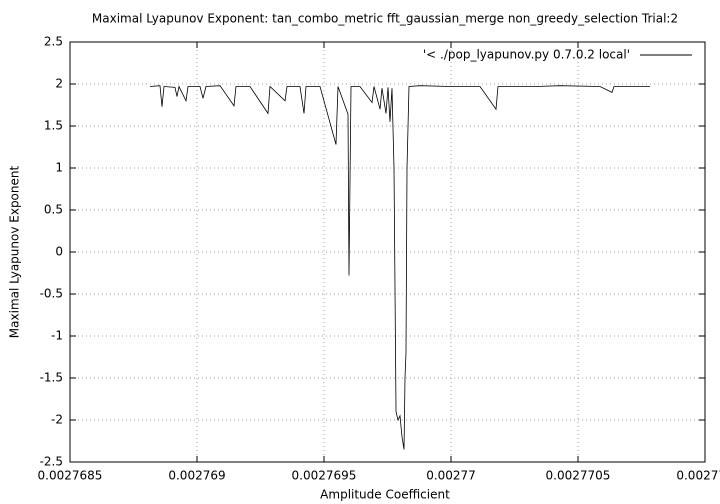 The image size is (720, 504). What do you see at coordinates (57, 336) in the screenshot?
I see `y-tick-label: -1` at bounding box center [57, 336].